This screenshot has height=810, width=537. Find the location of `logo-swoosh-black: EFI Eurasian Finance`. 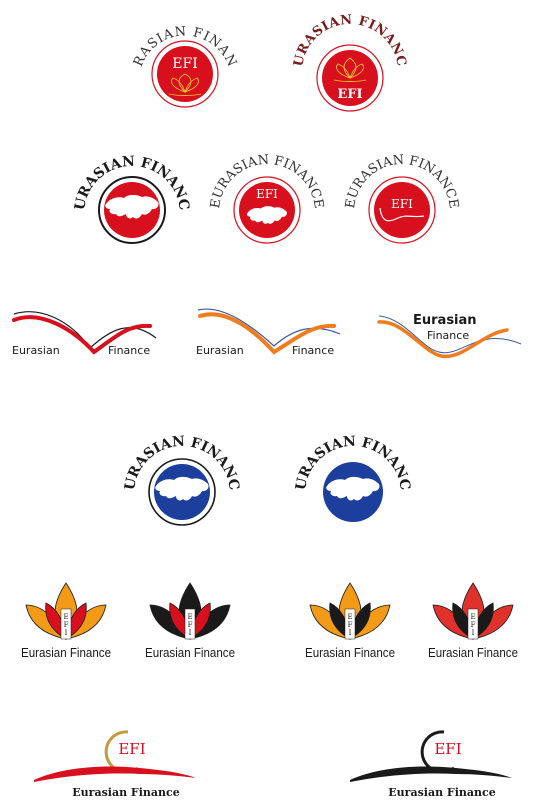

logo-swoosh-black: EFI Eurasian Finance is located at coordinates (431, 762).